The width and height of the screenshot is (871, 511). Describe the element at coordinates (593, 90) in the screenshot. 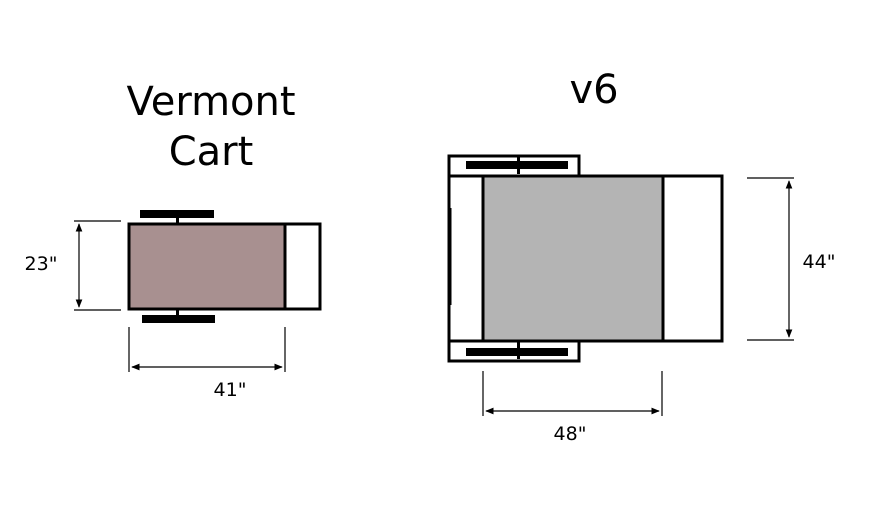

I see `v6-title: v6` at that location.